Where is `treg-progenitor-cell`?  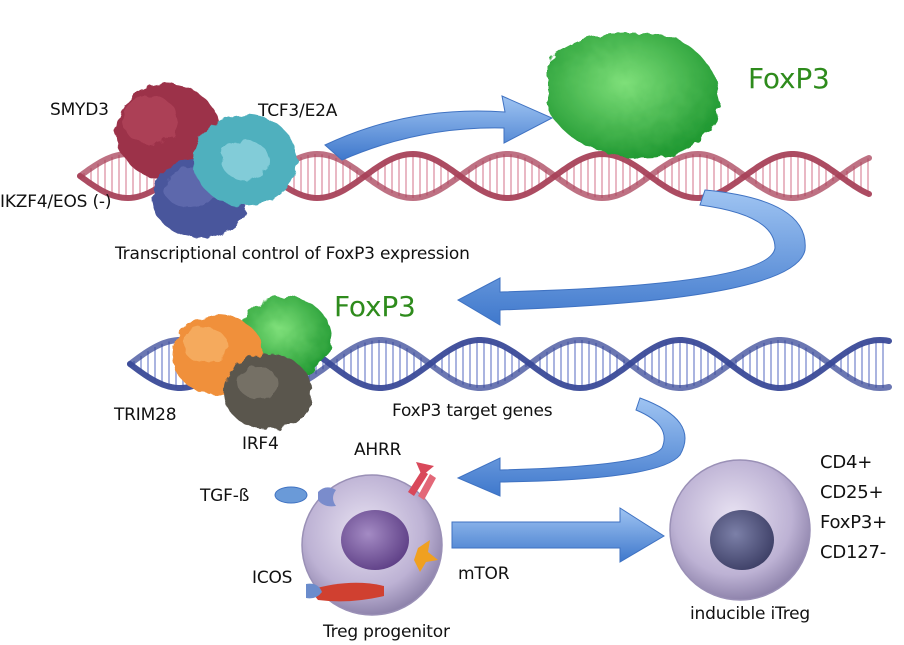
treg-progenitor-cell is located at coordinates (372, 545).